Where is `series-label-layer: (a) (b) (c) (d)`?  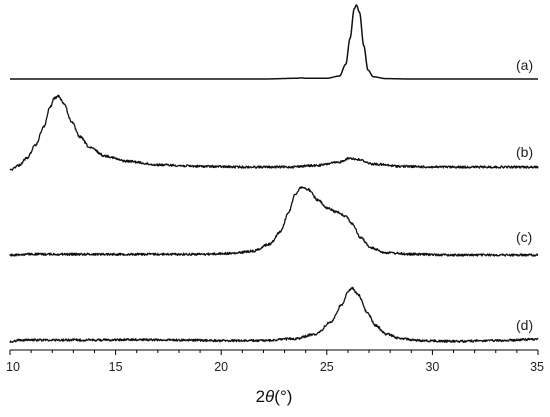 series-label-layer: (a) (b) (c) (d) is located at coordinates (524, 195).